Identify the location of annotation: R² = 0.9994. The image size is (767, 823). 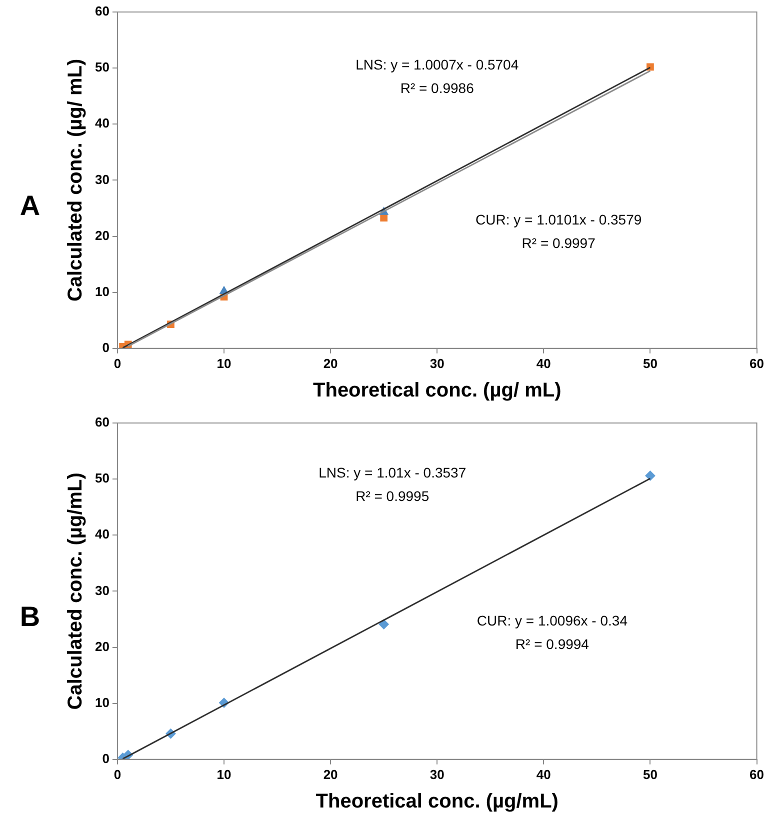
(552, 644).